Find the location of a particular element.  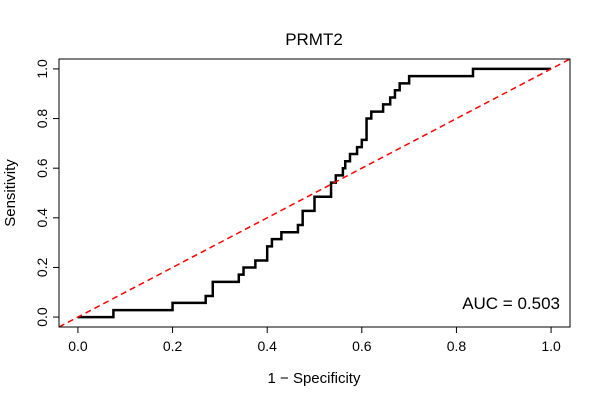

y-tick-label: 0.6 is located at coordinates (42, 168).